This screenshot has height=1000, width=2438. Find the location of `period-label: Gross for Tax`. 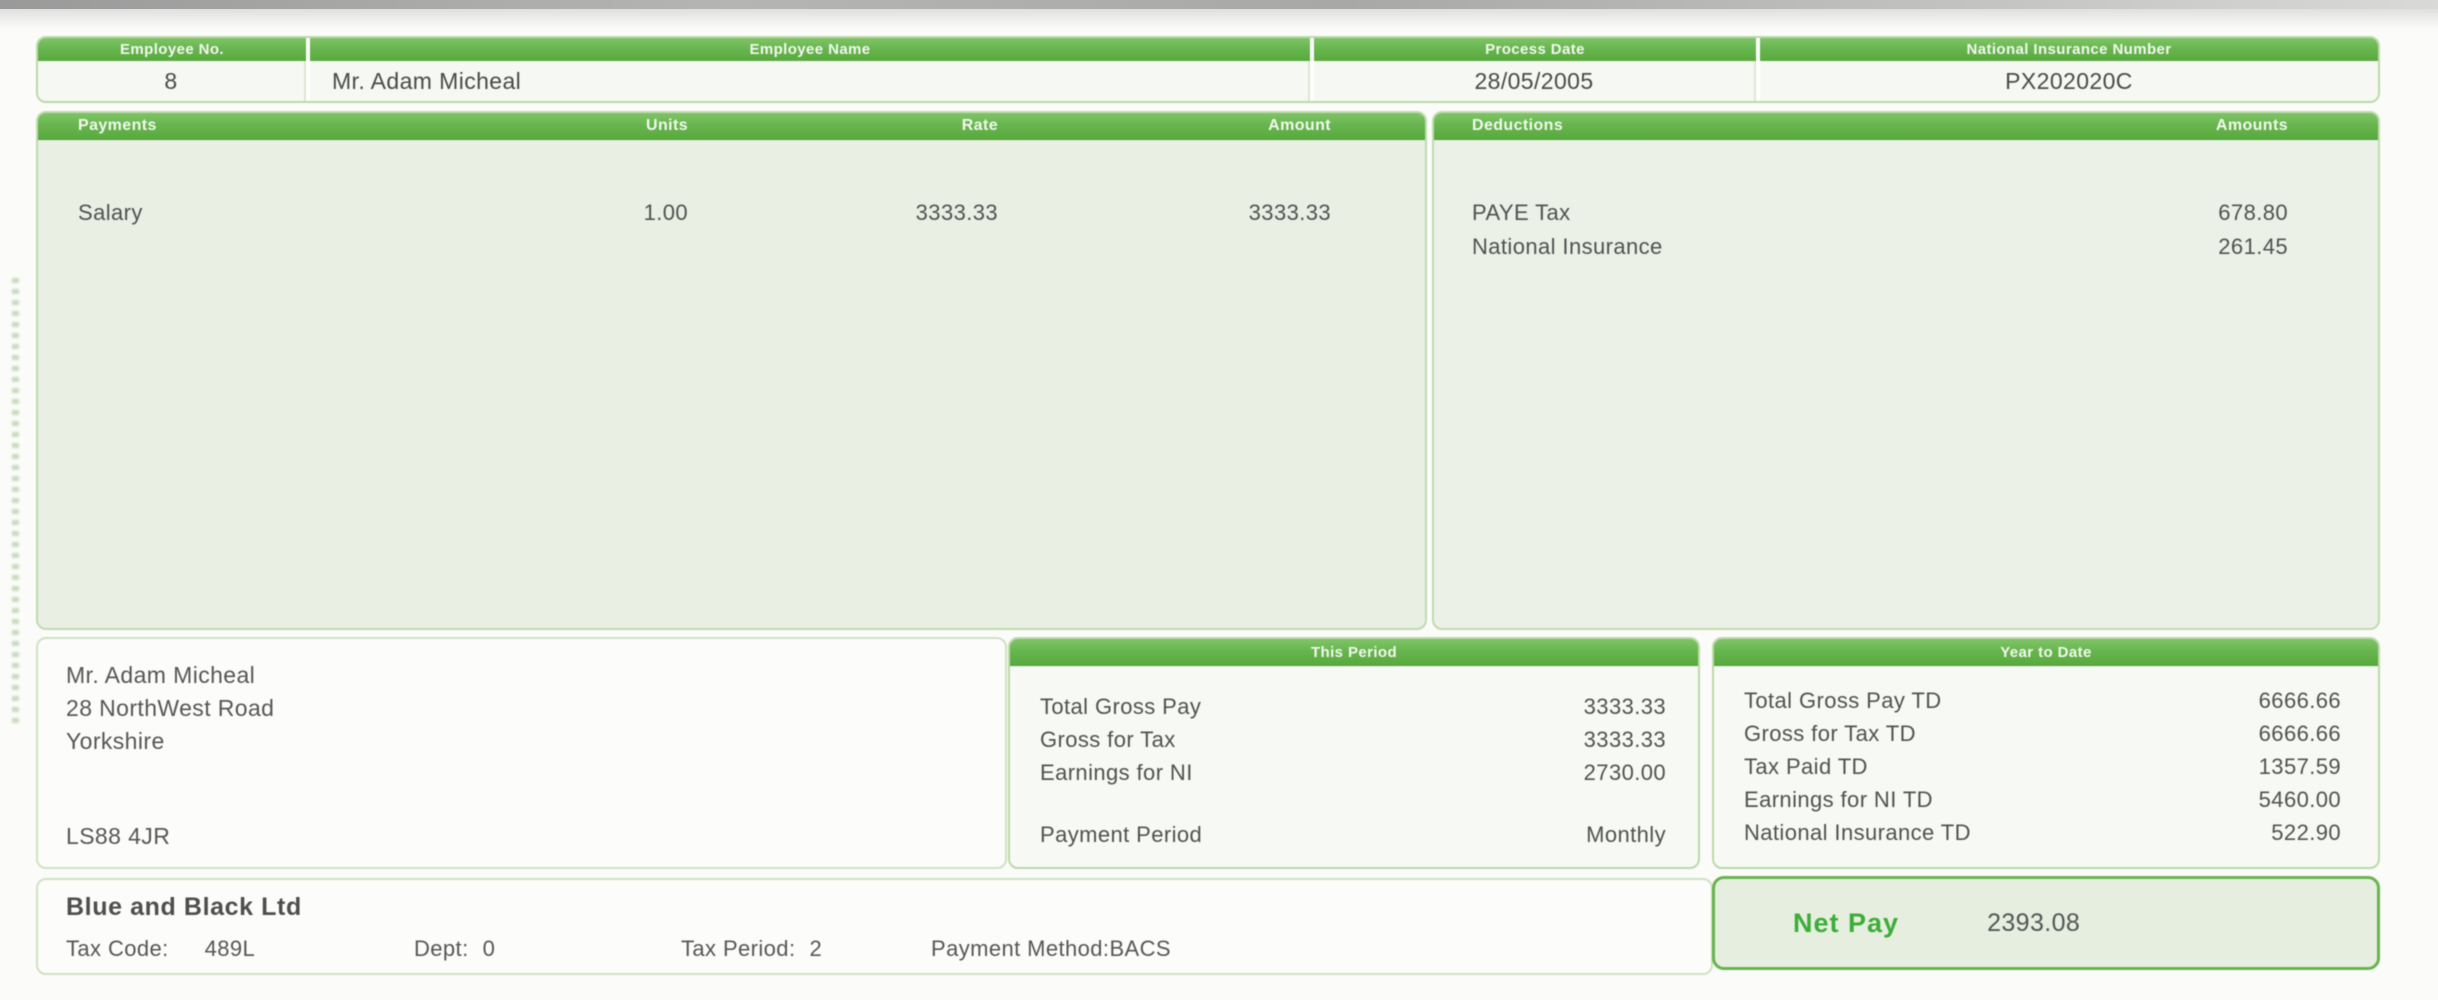

period-label: Gross for Tax is located at coordinates (1108, 739).